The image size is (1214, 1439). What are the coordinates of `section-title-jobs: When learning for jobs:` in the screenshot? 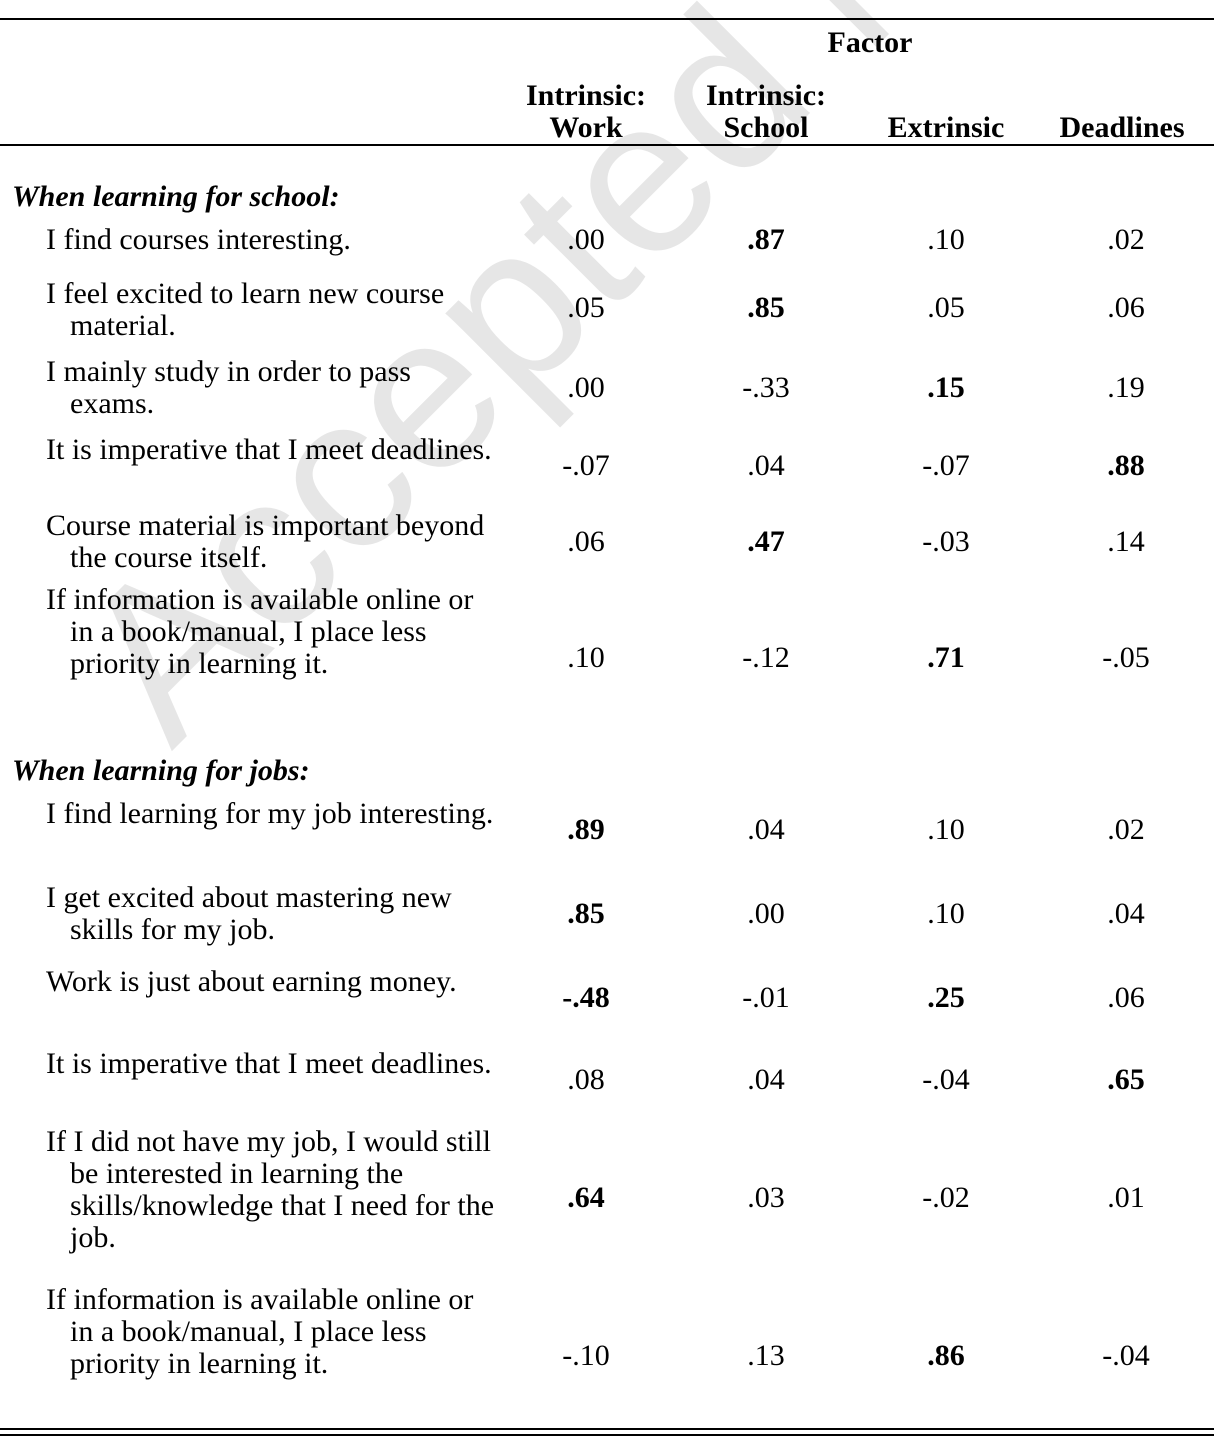 It's located at (161, 770).